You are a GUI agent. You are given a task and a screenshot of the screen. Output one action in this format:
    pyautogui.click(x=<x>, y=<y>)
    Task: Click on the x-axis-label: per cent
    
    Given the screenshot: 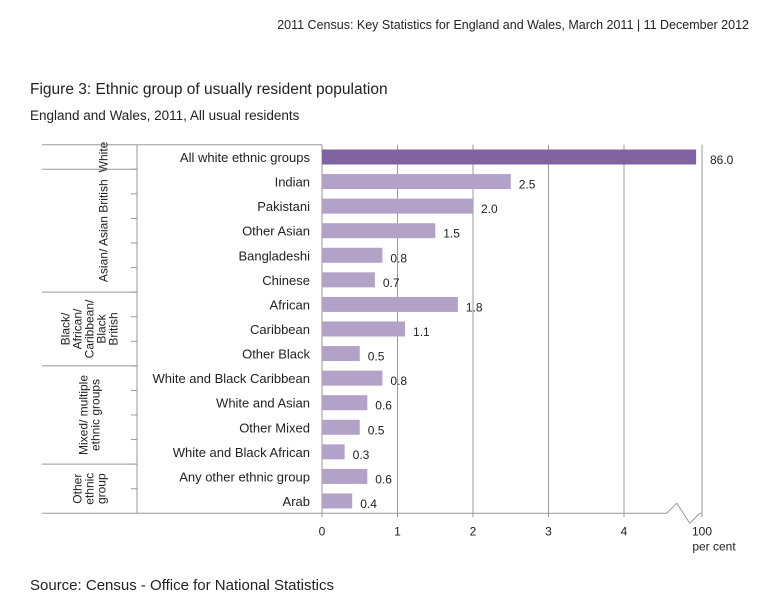 What is the action you would take?
    pyautogui.click(x=714, y=546)
    